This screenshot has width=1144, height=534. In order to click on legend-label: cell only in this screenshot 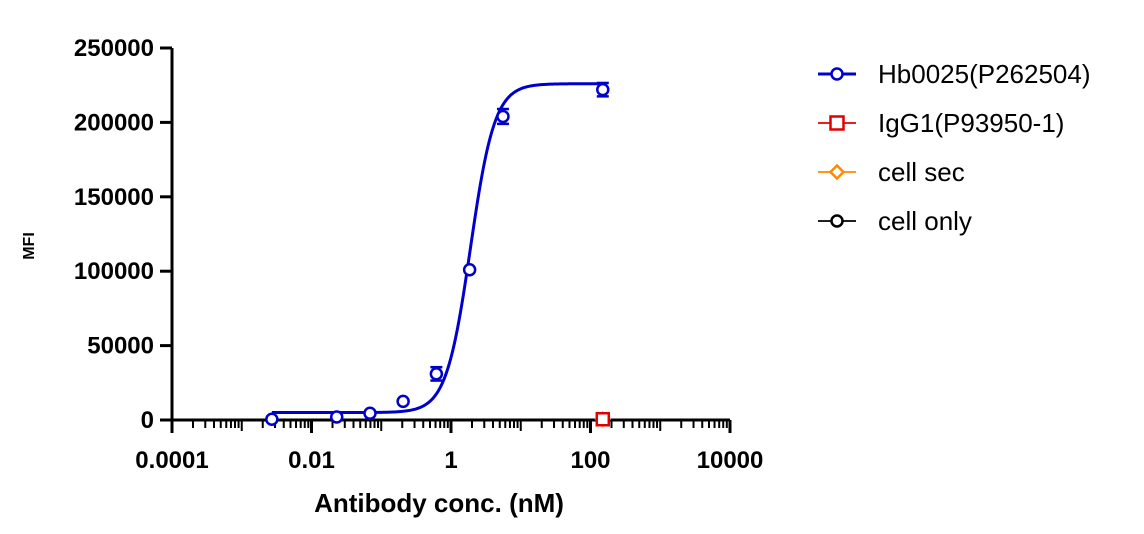, I will do `click(925, 221)`.